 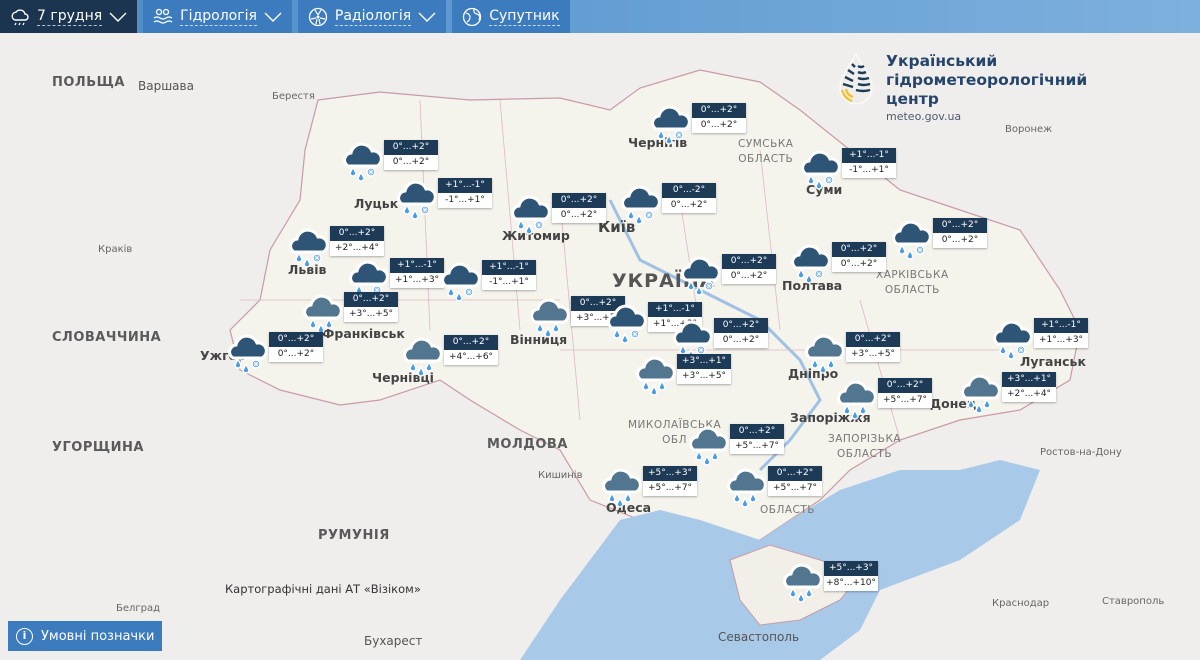 I want to click on legend-button: i Умовні позначки, so click(x=85, y=636).